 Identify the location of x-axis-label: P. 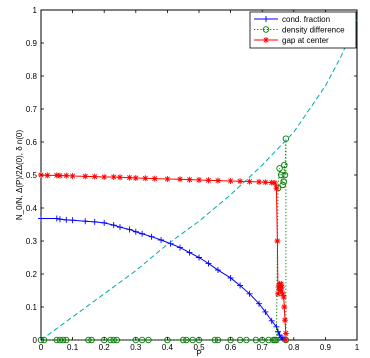
(198, 353).